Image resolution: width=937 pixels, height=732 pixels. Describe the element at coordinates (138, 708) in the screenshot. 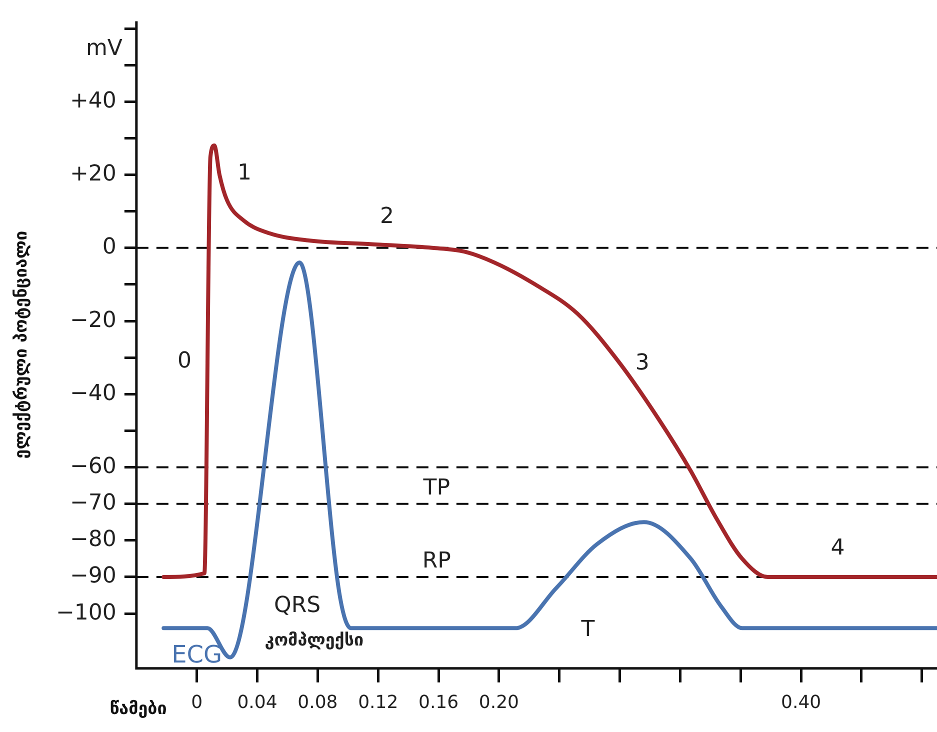

I see `x-axis-title: წამები` at that location.